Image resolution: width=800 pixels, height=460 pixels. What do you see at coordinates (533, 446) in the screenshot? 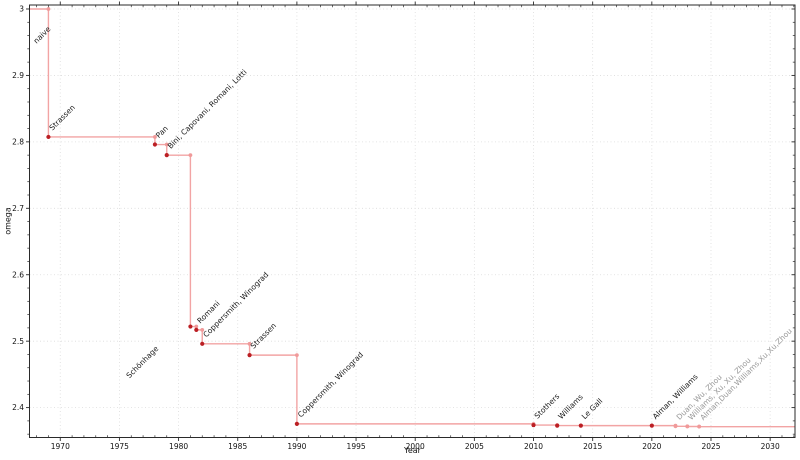
I see `x-tick-label: 2010` at bounding box center [533, 446].